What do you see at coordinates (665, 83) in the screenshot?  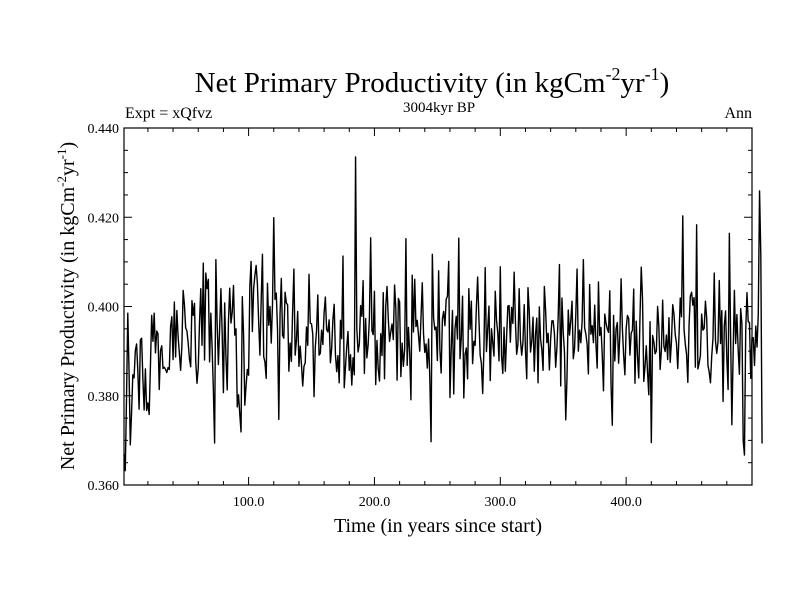 I see `chart-title-end: )` at bounding box center [665, 83].